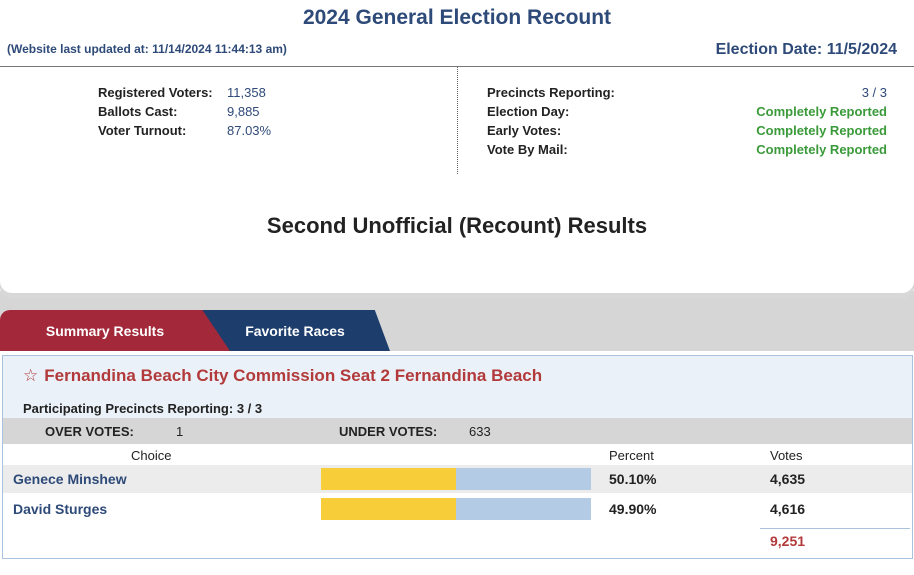 This screenshot has width=914, height=575. Describe the element at coordinates (687, 111) in the screenshot. I see `stat-election-day: Election Day: Completely Reported` at that location.